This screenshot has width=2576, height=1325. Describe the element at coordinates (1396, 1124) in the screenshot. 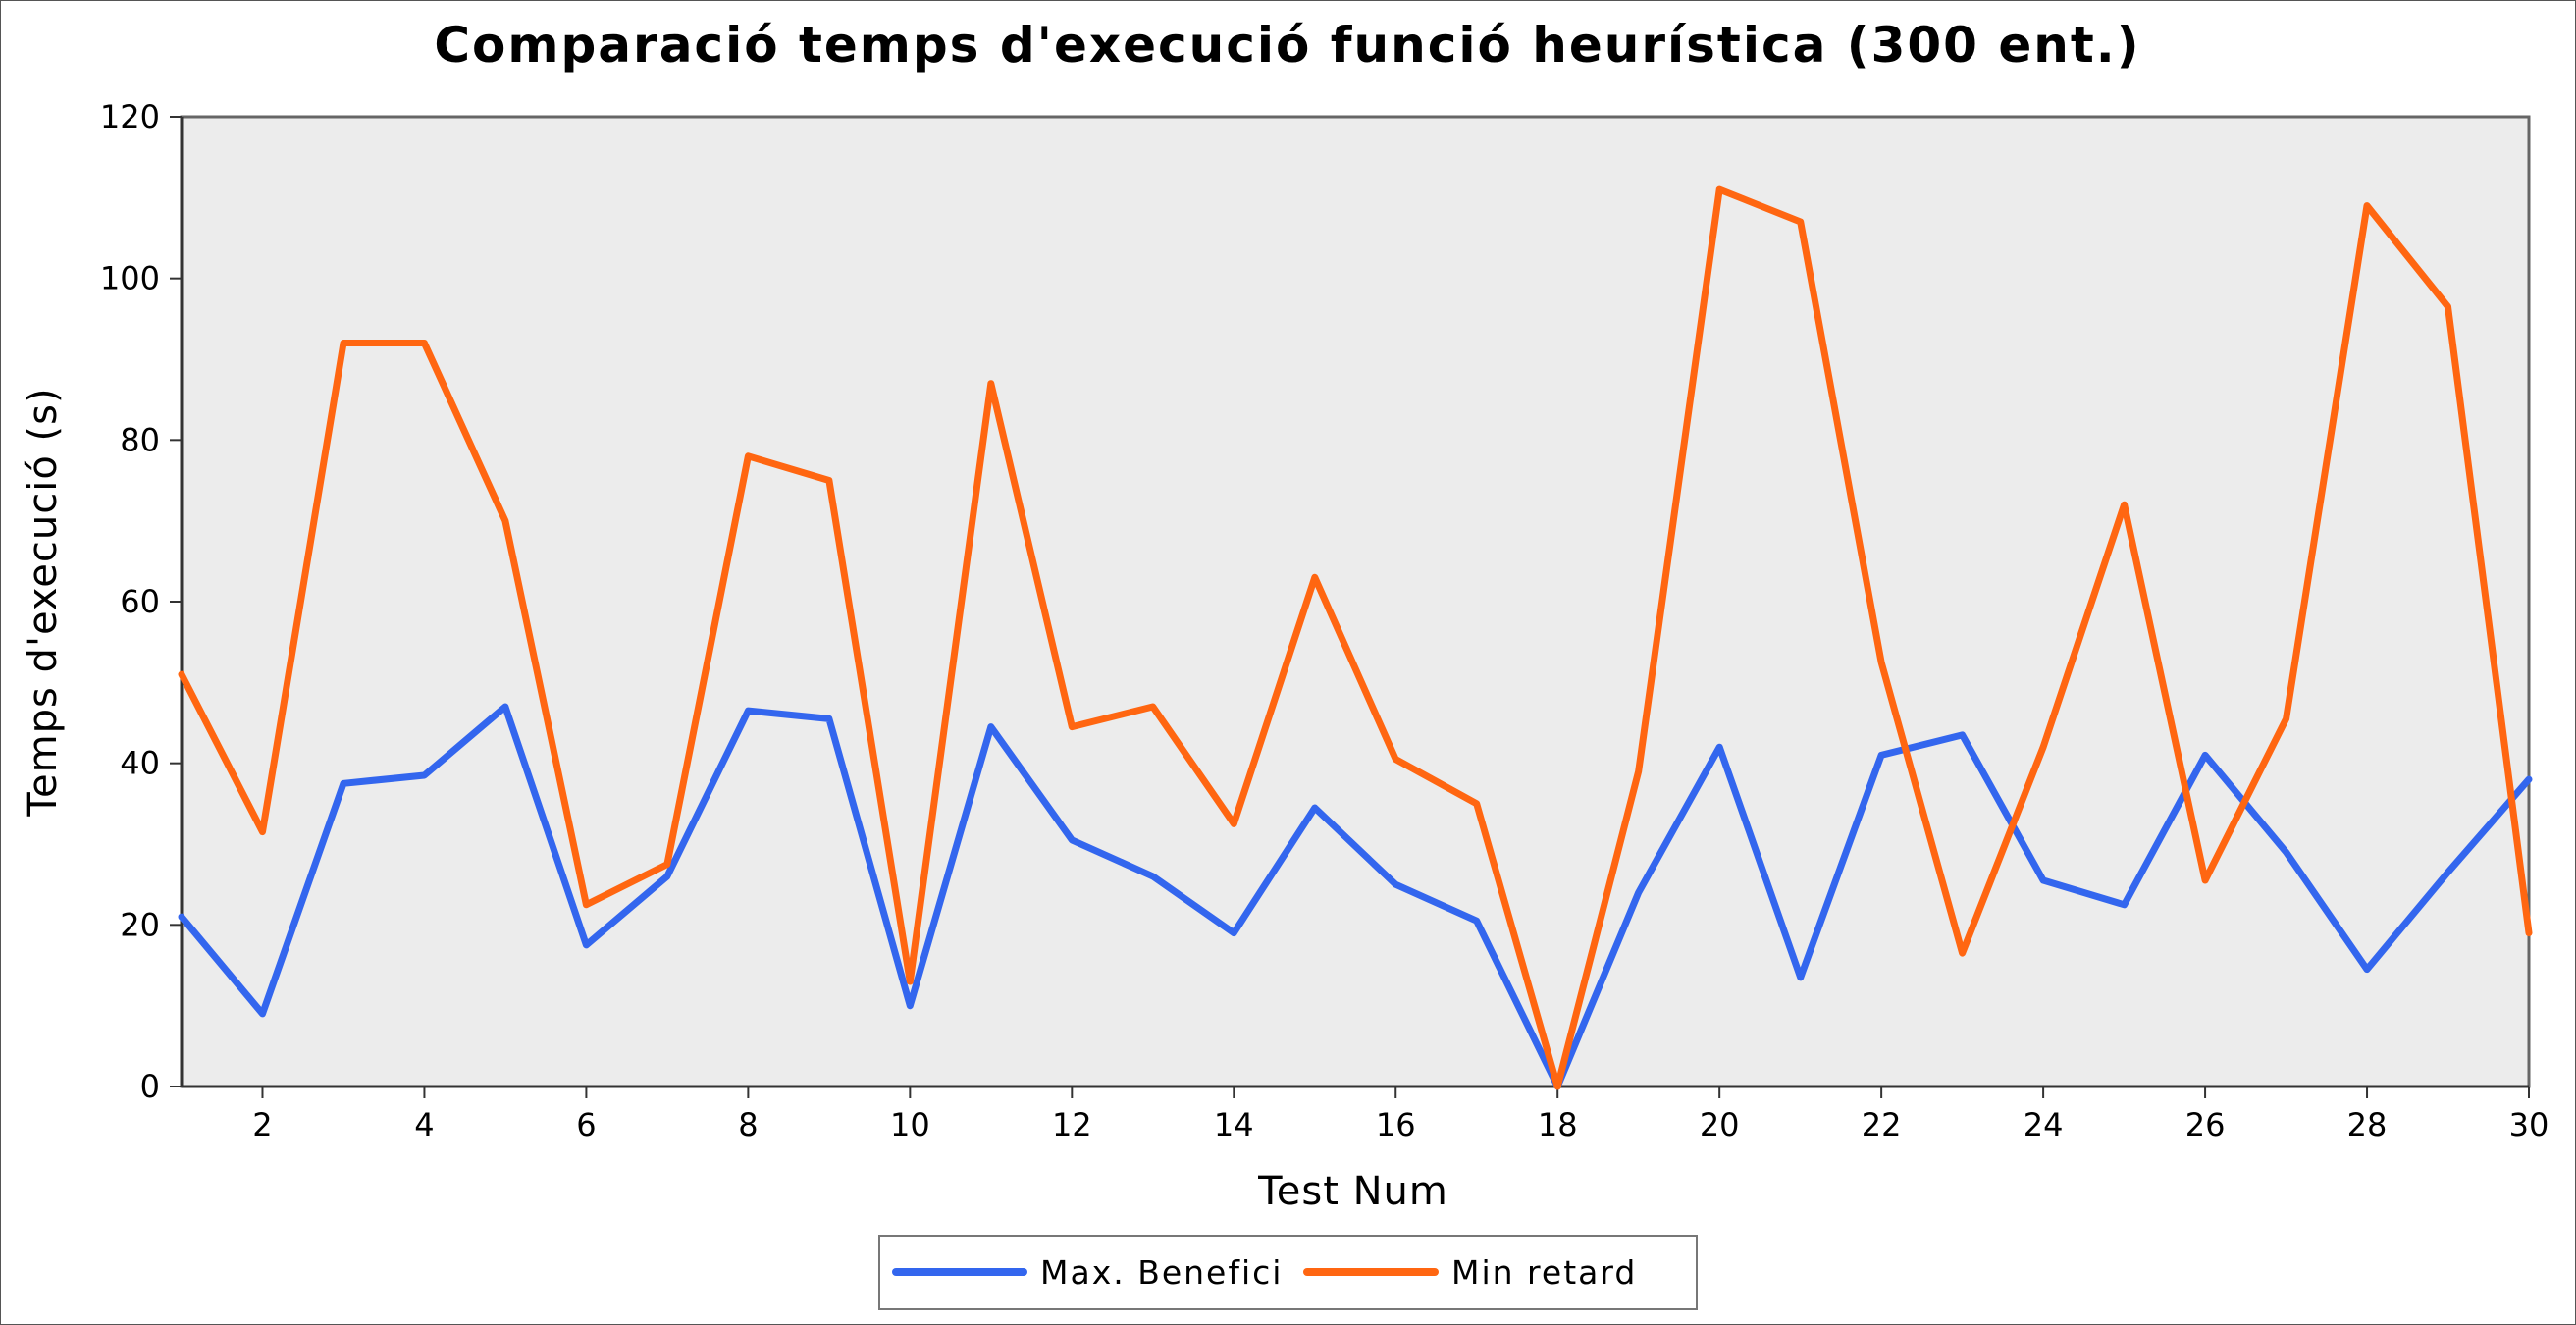

I see `x-tick-label: 16` at that location.